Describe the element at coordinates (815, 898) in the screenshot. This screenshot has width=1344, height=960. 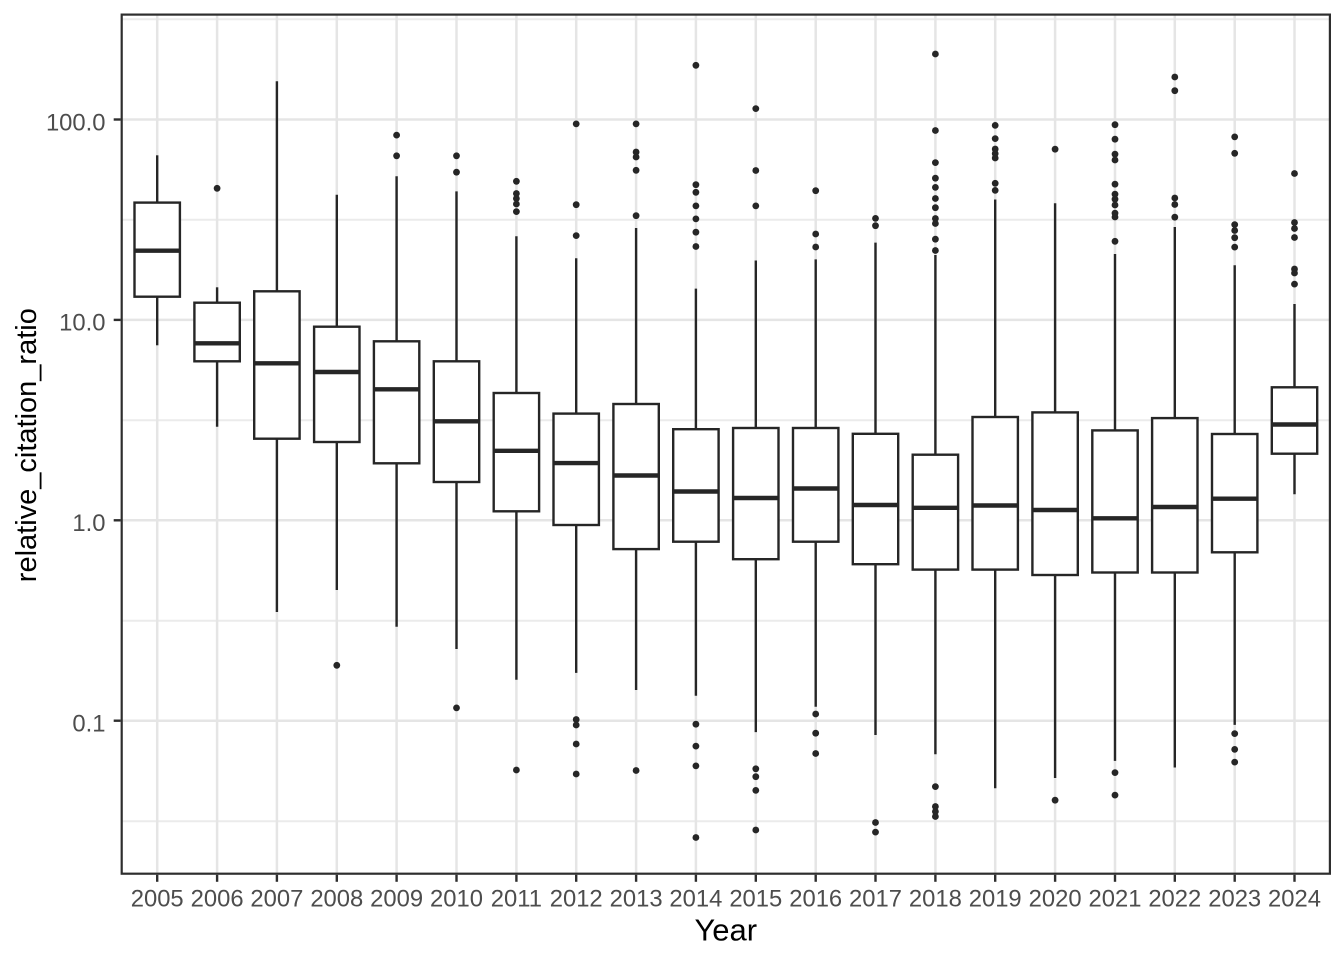
I see `svg-text: 2016` at that location.